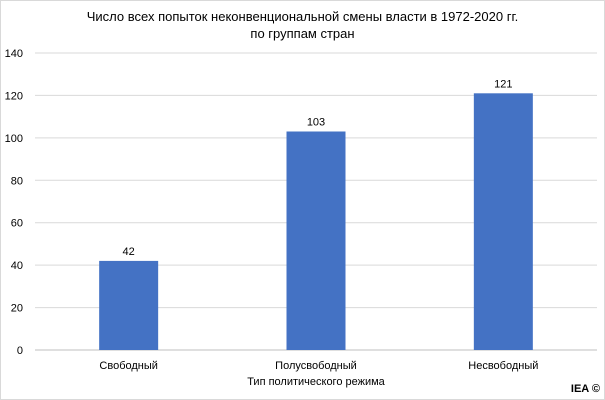 The image size is (605, 400). What do you see at coordinates (316, 382) in the screenshot?
I see `x-axis-label: Тип политического режима` at bounding box center [316, 382].